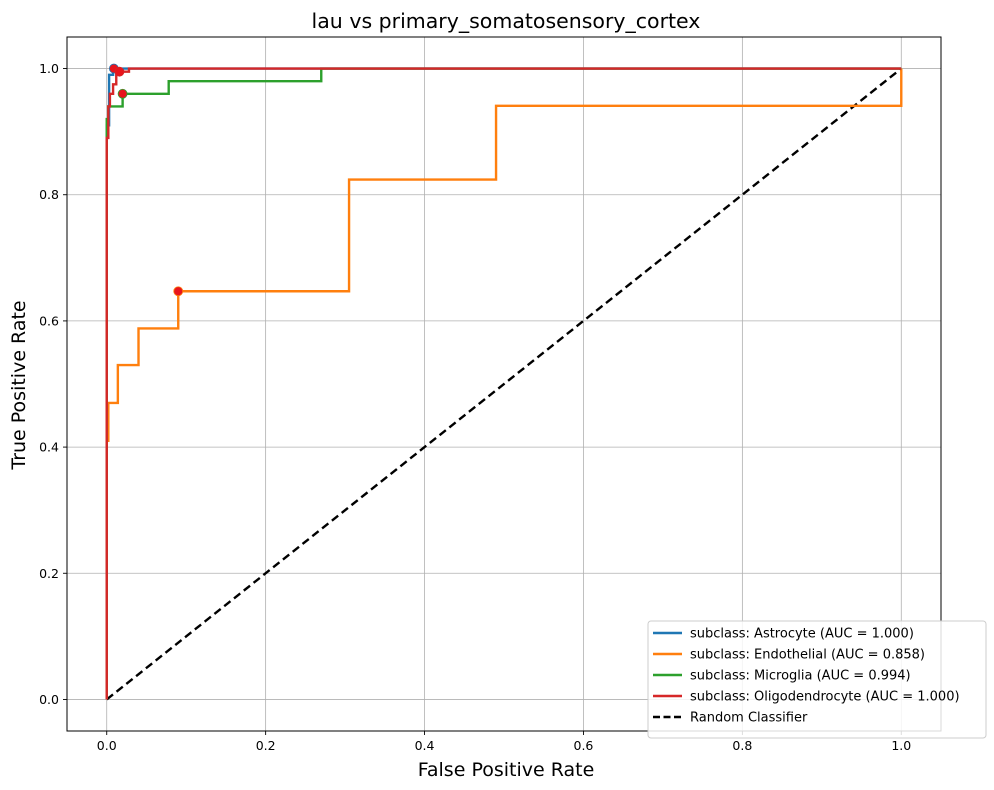 Image resolution: width=994 pixels, height=790 pixels. Describe the element at coordinates (425, 745) in the screenshot. I see `x-tick-label: 0.4` at that location.